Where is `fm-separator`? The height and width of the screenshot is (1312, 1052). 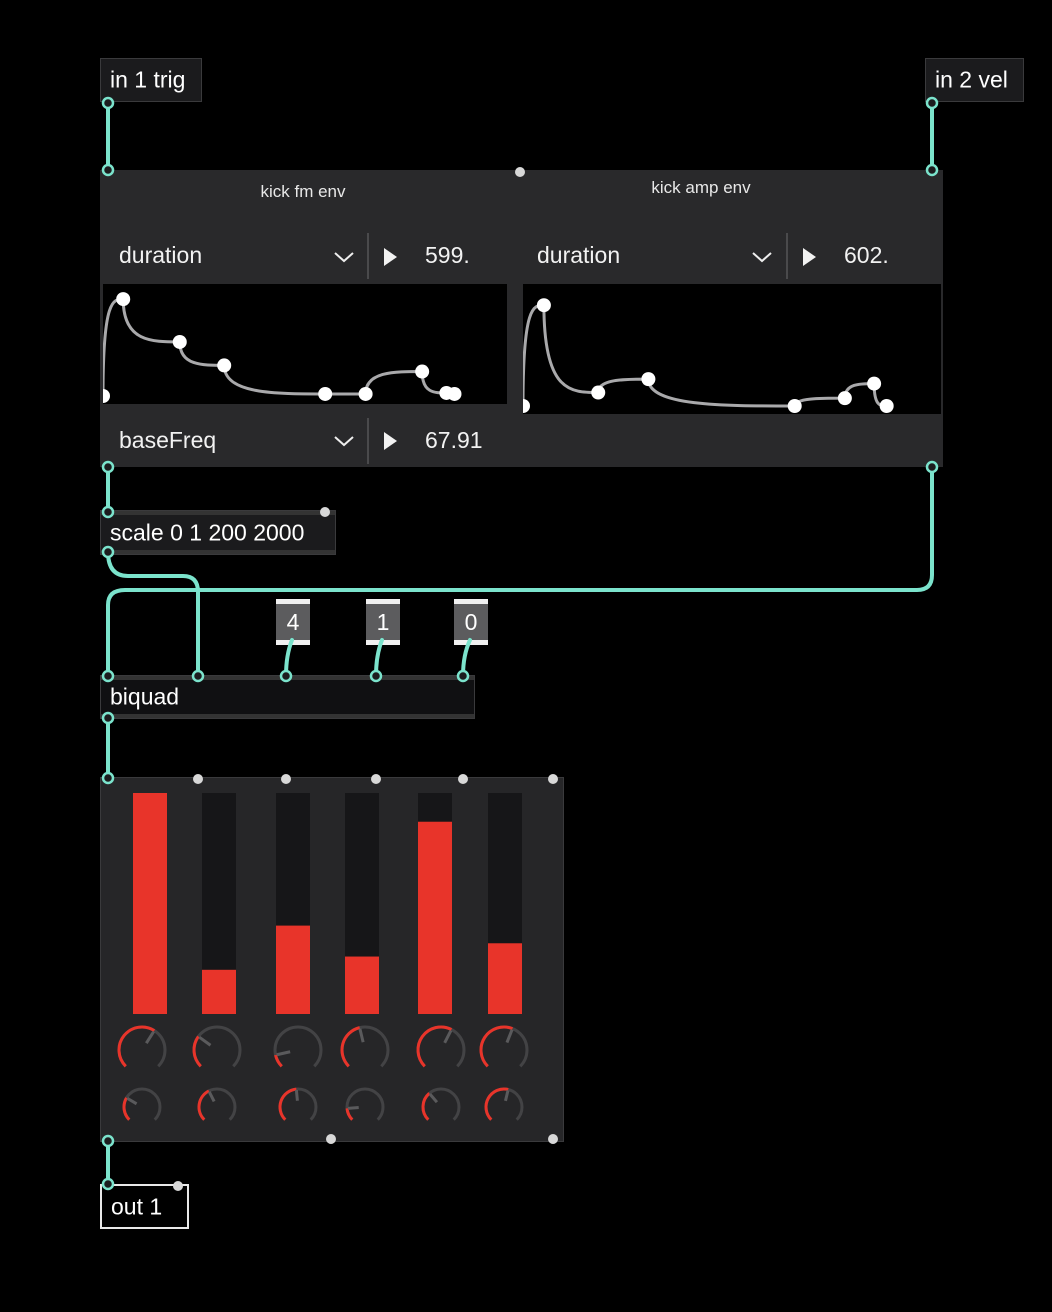 fm-separator is located at coordinates (368, 256).